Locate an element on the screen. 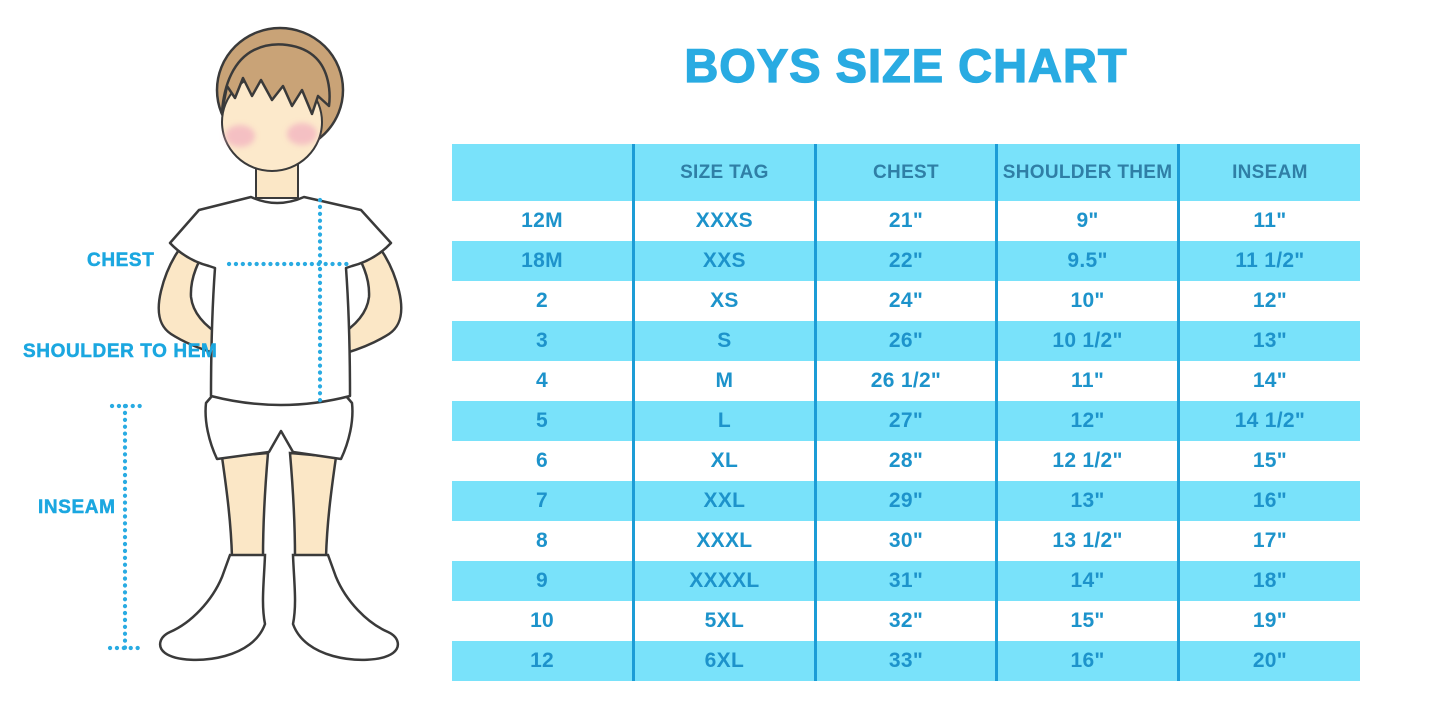 This screenshot has width=1445, height=728. table-row: 12 6XL 33" 16" 20" is located at coordinates (906, 661).